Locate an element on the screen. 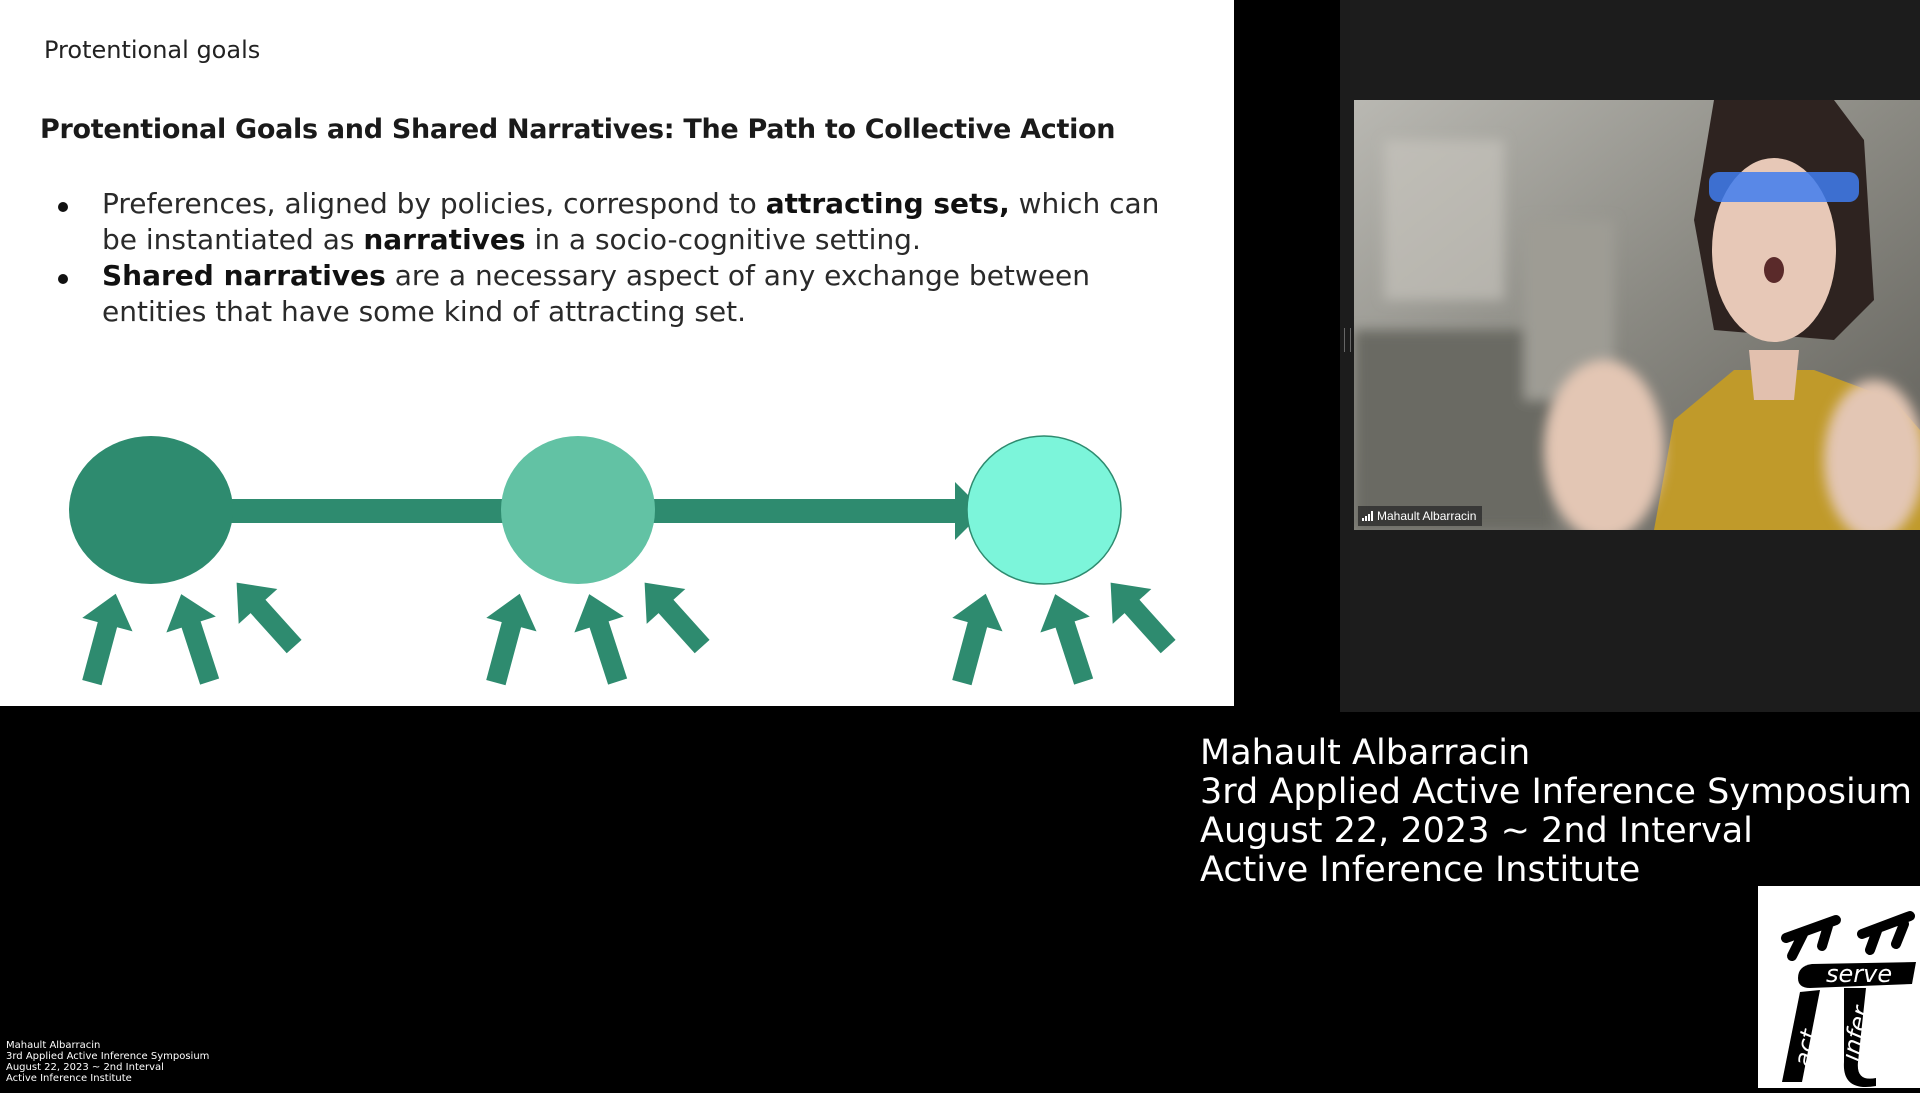 The height and width of the screenshot is (1093, 1920). logo-word-serve: serve is located at coordinates (1859, 974).